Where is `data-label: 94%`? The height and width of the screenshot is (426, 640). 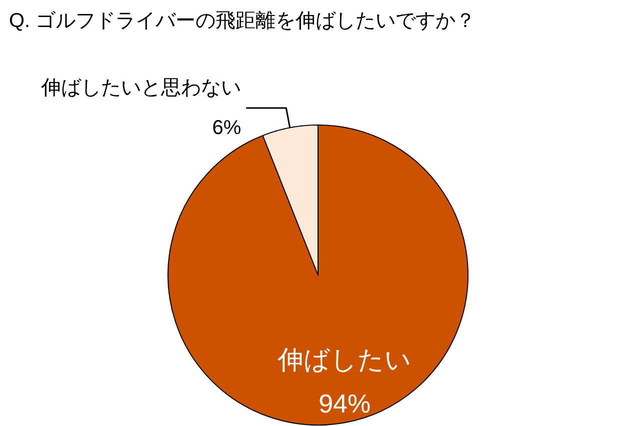 data-label: 94% is located at coordinates (344, 403).